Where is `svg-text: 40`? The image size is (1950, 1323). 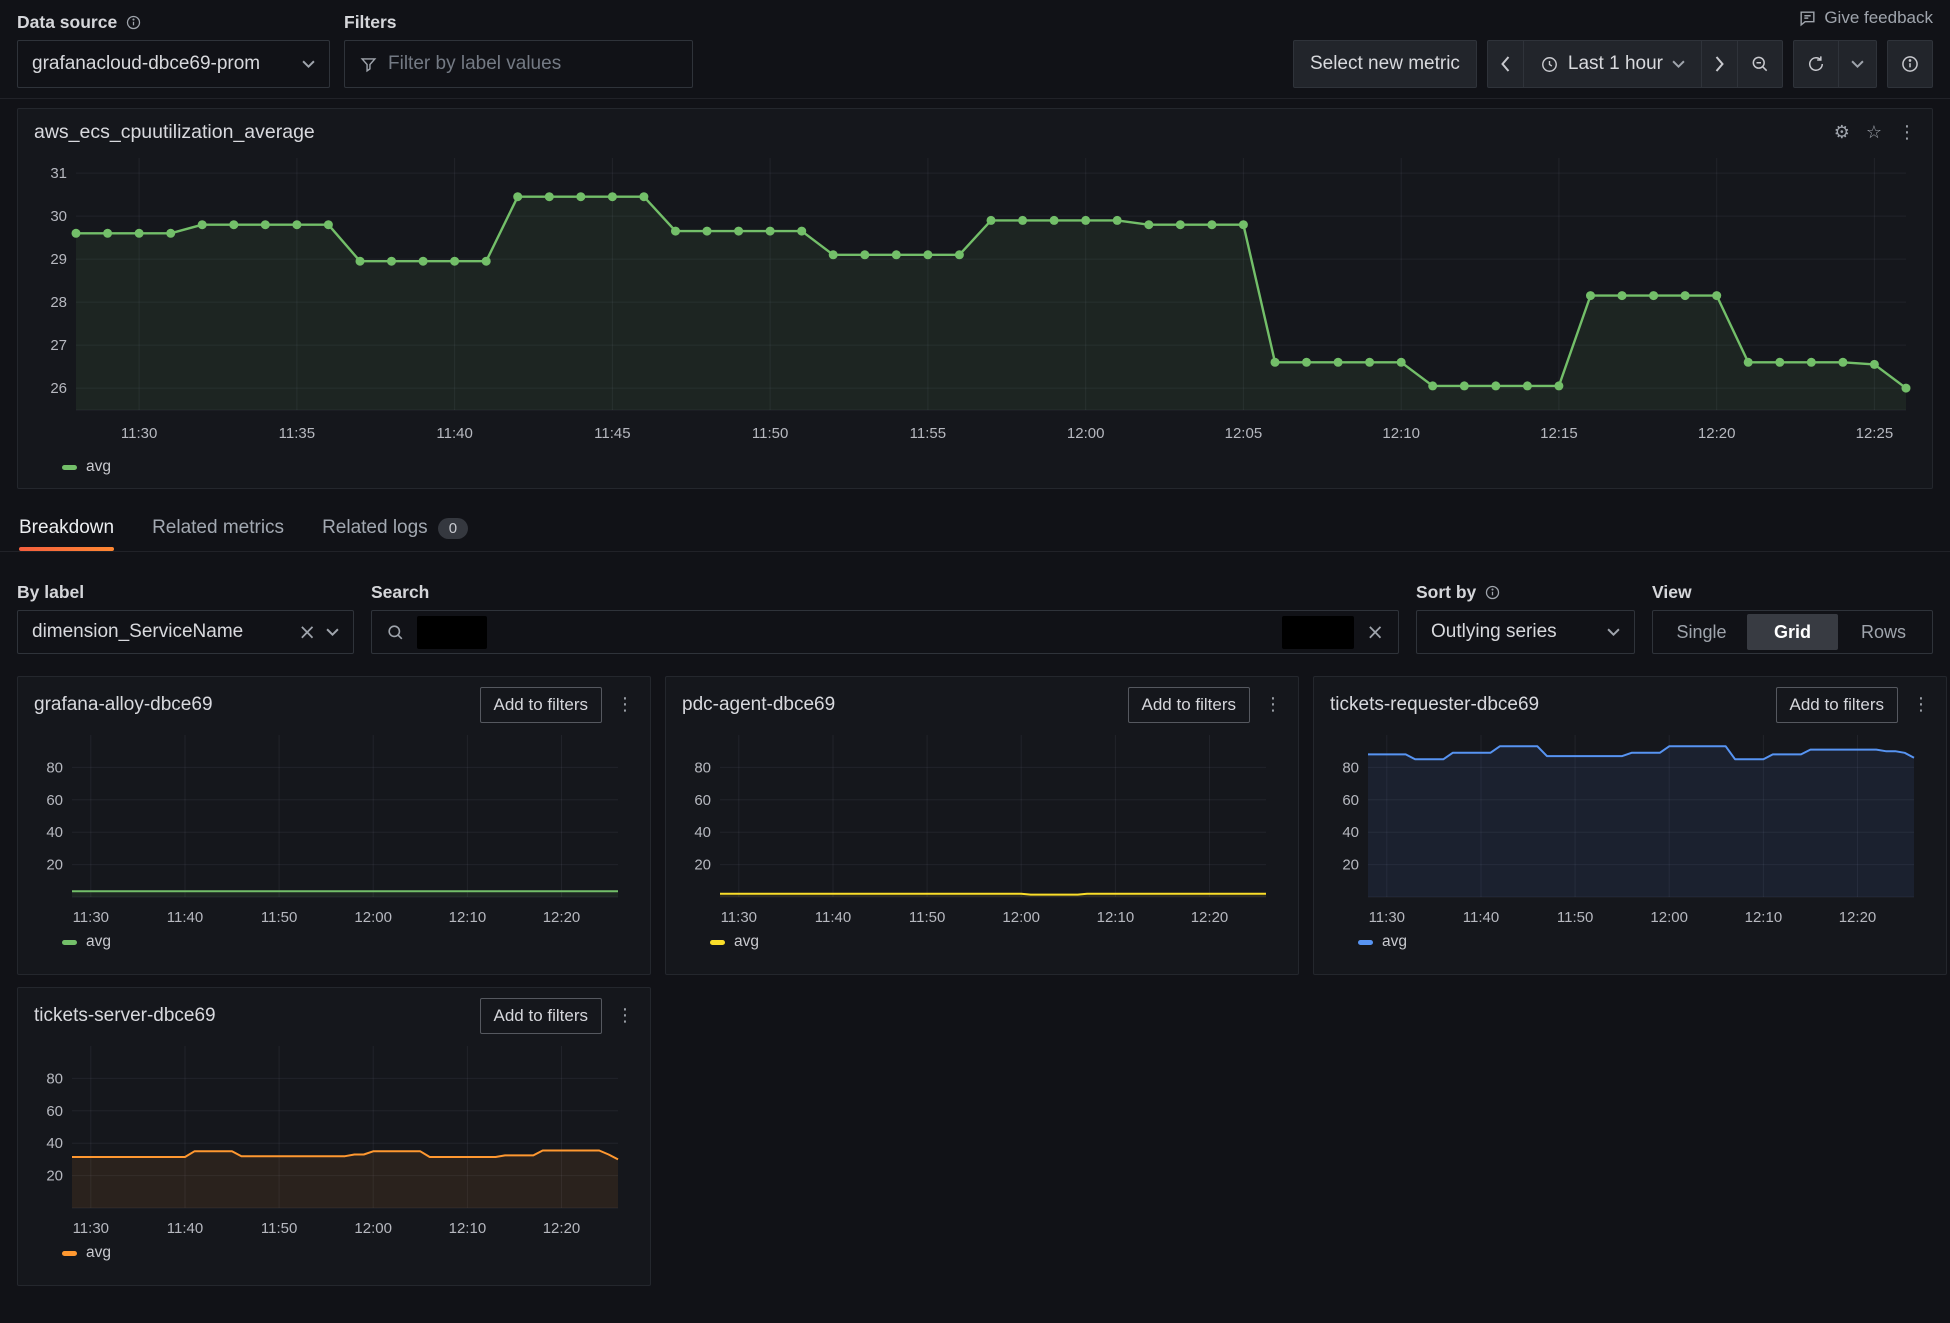 svg-text: 40 is located at coordinates (54, 832).